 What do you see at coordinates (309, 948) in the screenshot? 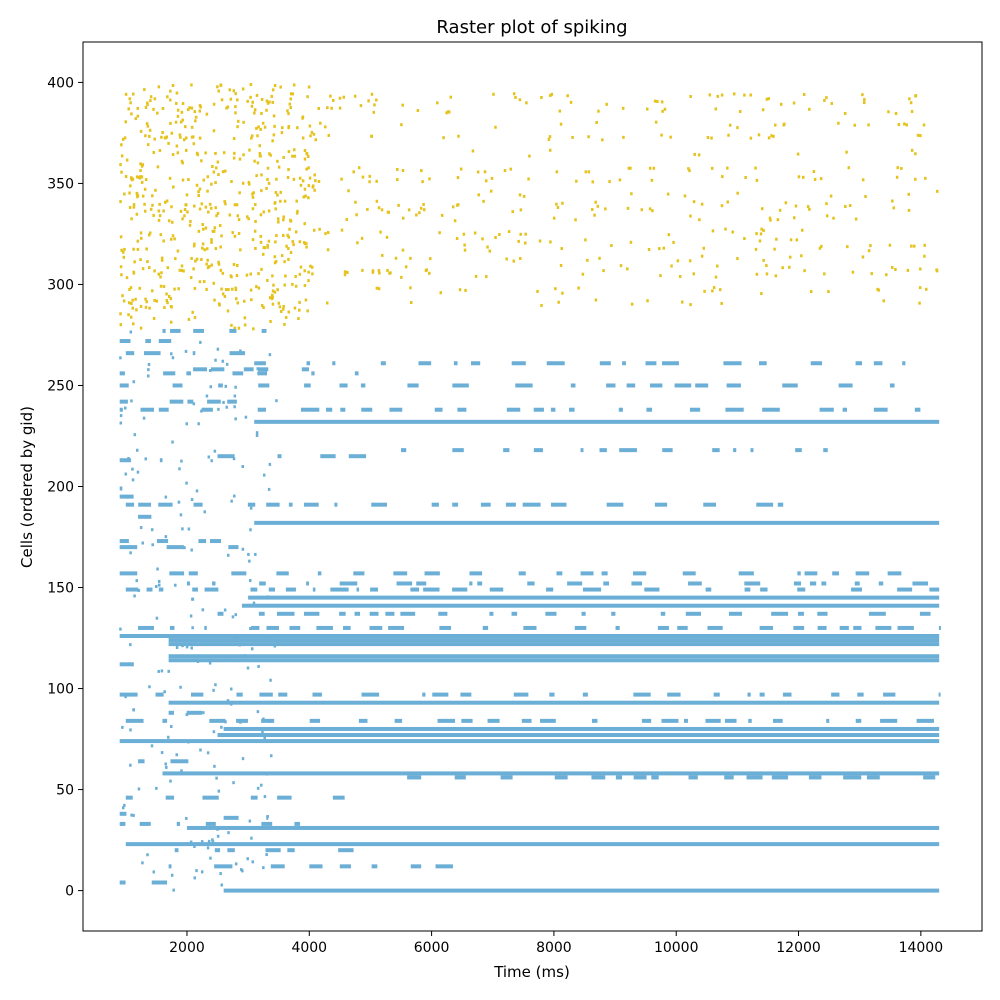
I see `x-tick-label: 4000` at bounding box center [309, 948].